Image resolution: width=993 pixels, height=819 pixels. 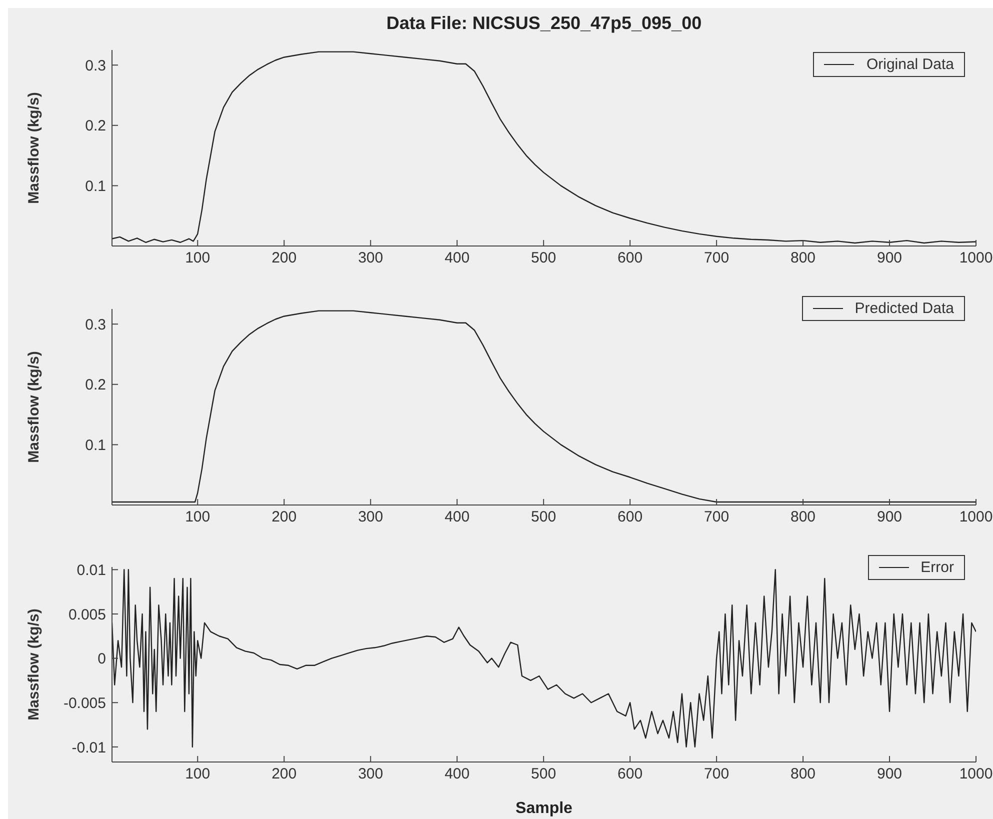 I want to click on legend-label: Original Data, so click(x=910, y=64).